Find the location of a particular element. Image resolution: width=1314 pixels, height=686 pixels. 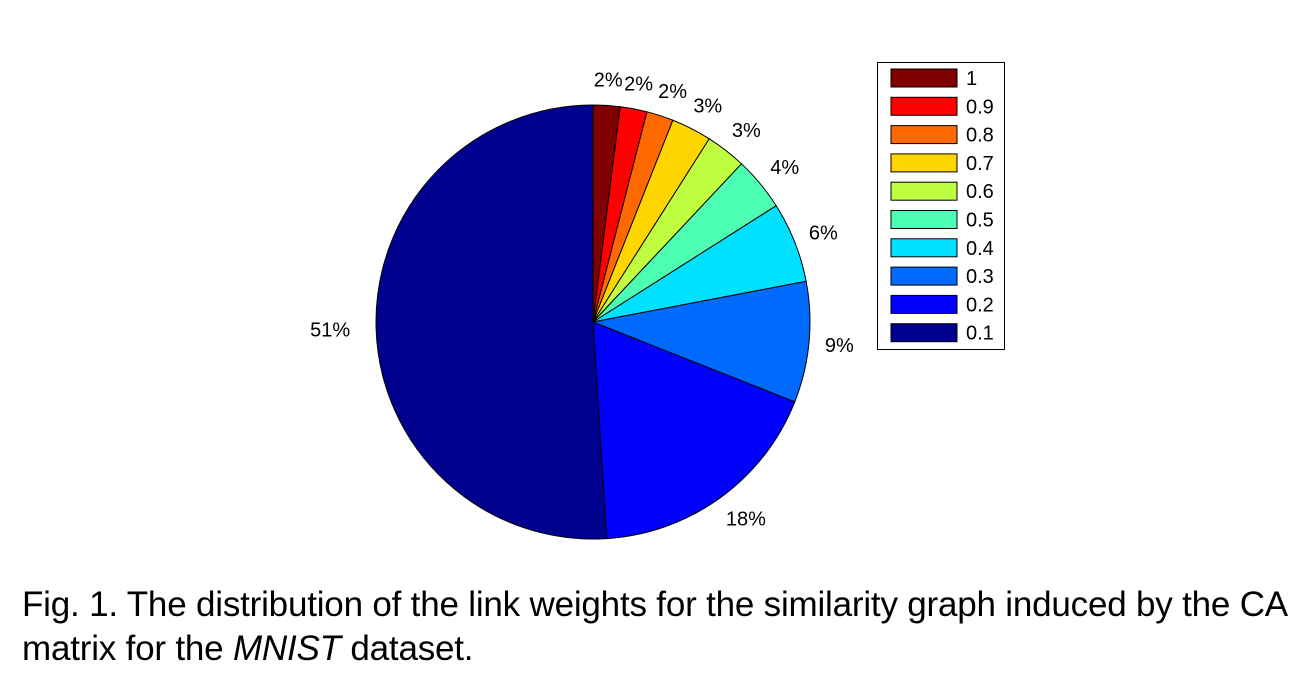

legend-label-0-6: 0.6 is located at coordinates (980, 192).